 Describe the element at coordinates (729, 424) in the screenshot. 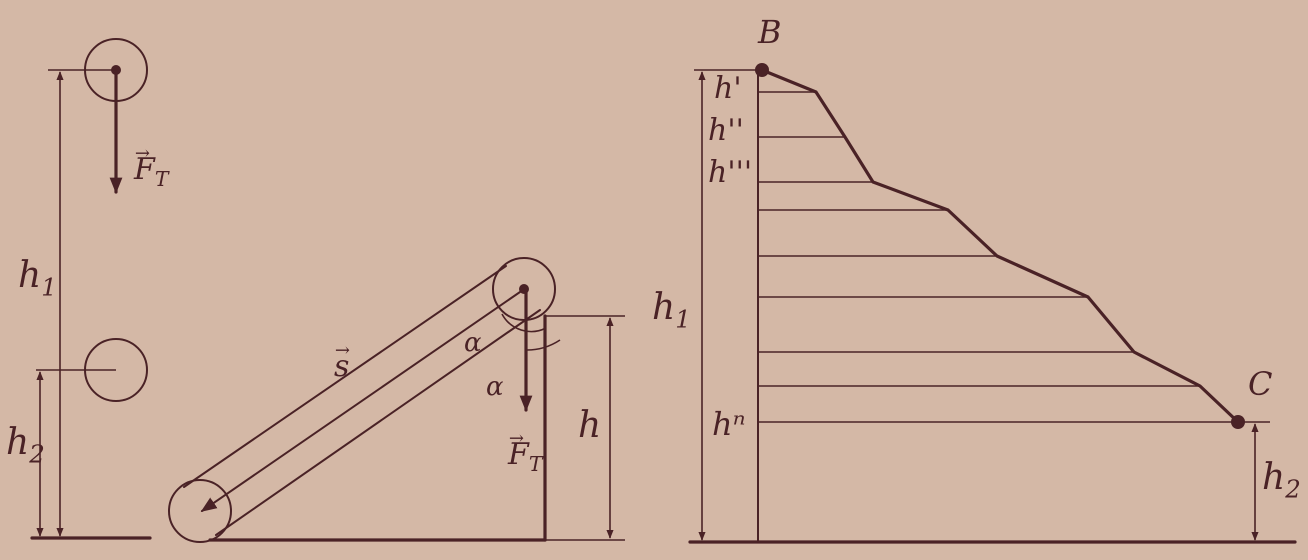

I see `h-n-label: hⁿ` at that location.